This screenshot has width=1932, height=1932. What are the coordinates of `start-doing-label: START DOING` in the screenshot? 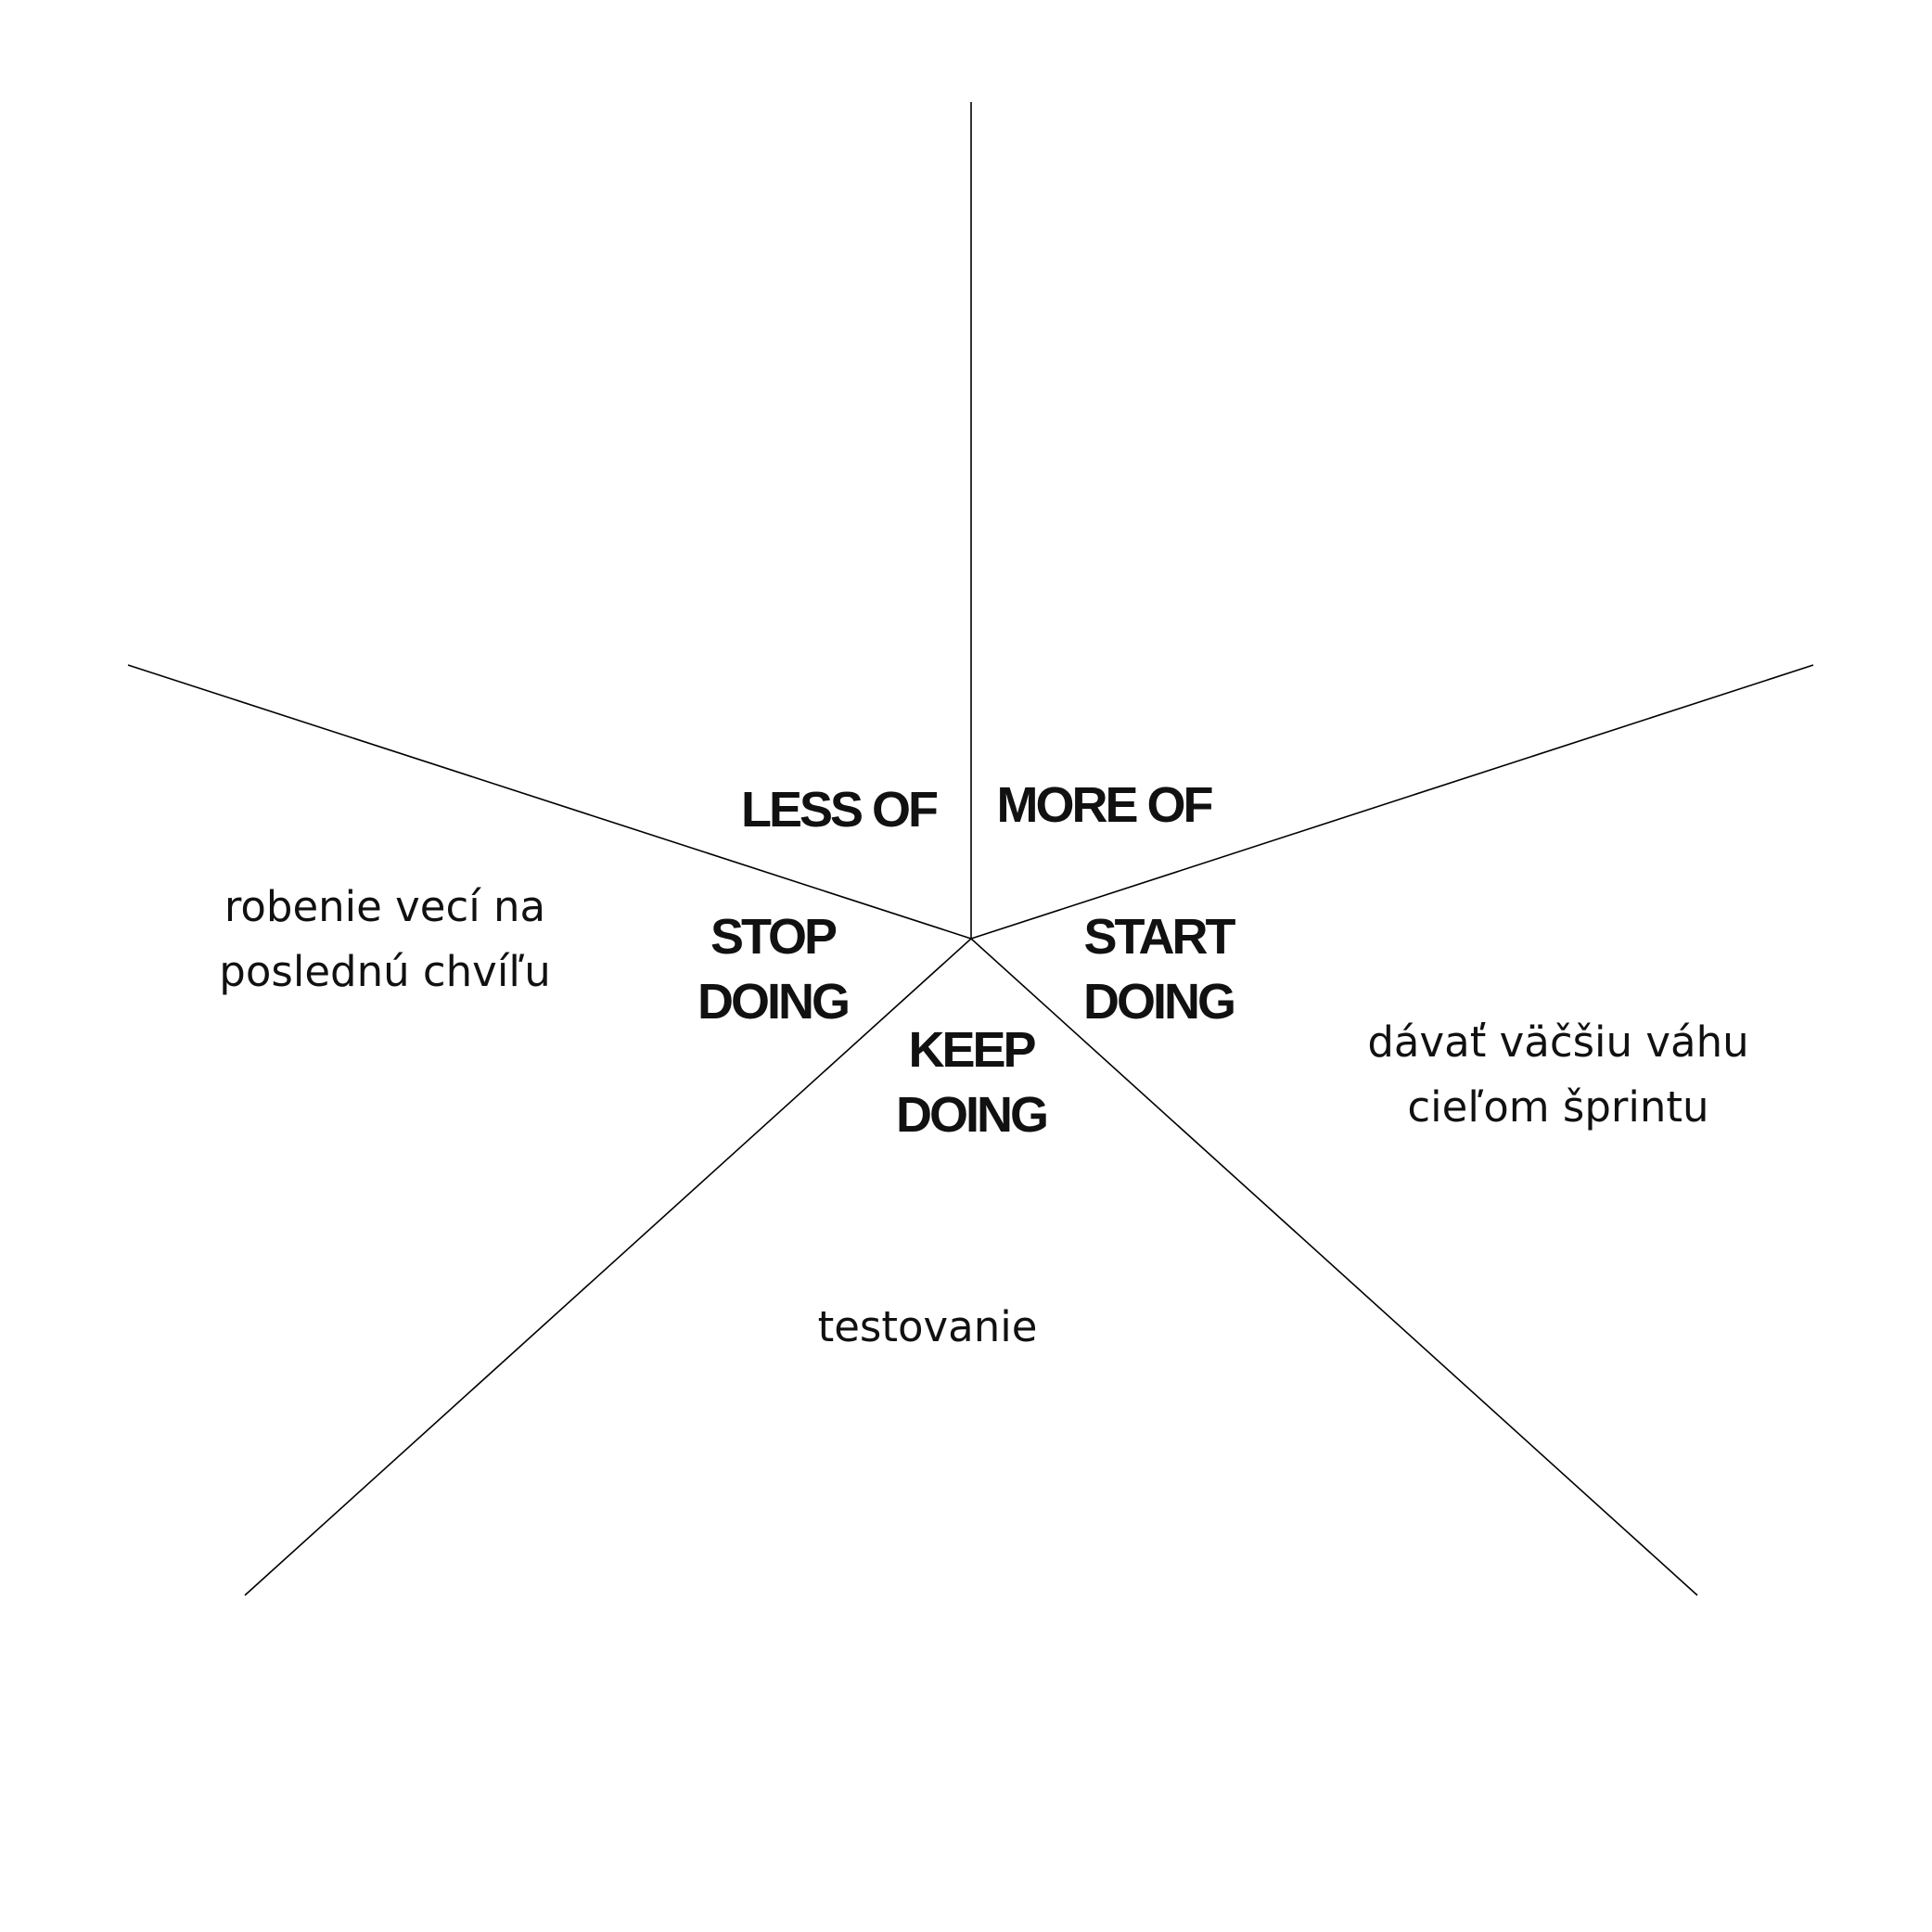 It's located at (1158, 969).